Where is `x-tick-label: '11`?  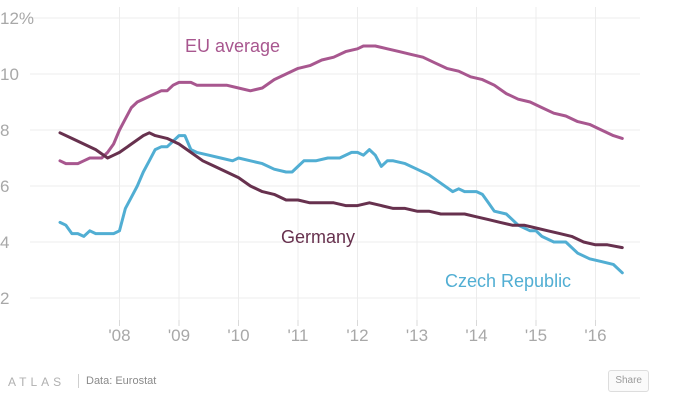 x-tick-label: '11 is located at coordinates (298, 335).